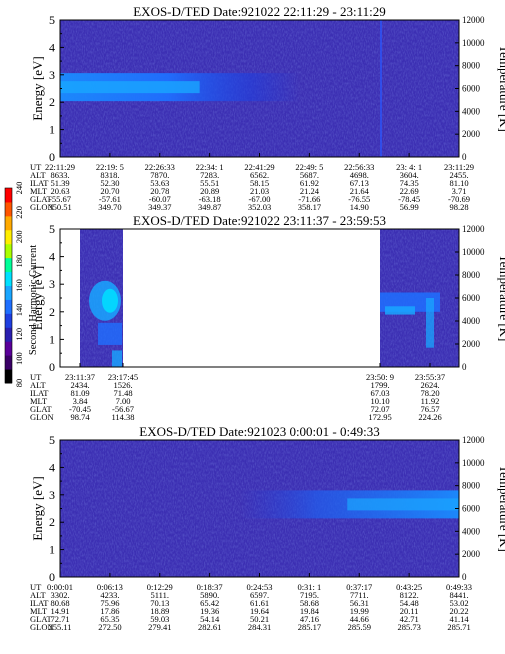 The image size is (505, 654). I want to click on ephemeris-value: 22.69, so click(409, 191).